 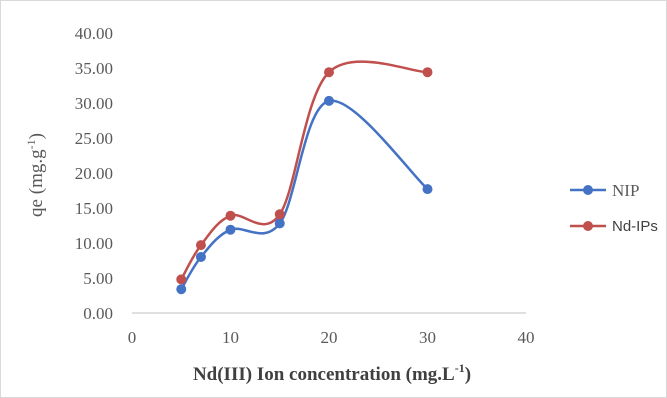 I want to click on y-tick-label: 5.00, so click(x=98, y=278).